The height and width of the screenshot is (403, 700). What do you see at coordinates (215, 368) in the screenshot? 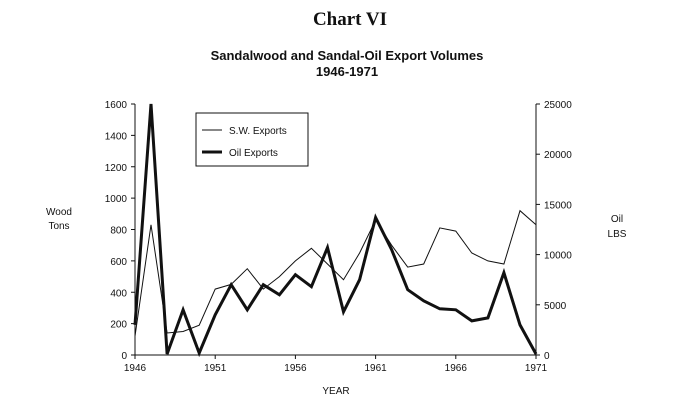
I see `x-tick-label: 1951` at bounding box center [215, 368].